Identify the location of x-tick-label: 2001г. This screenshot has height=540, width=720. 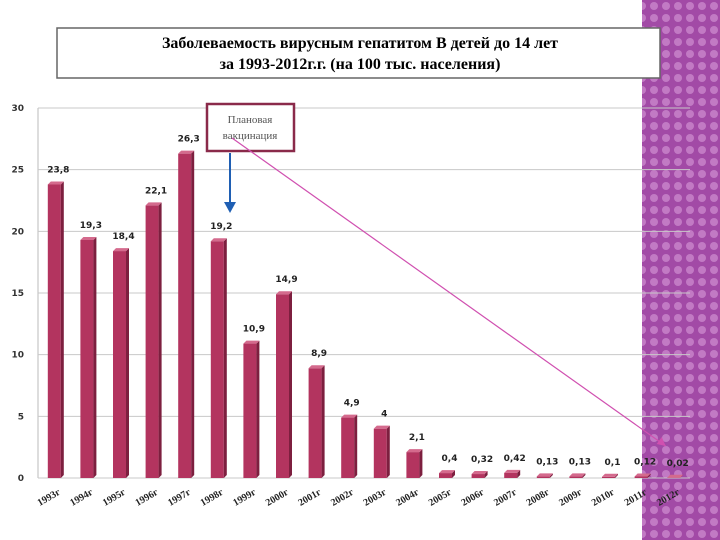
(309, 498).